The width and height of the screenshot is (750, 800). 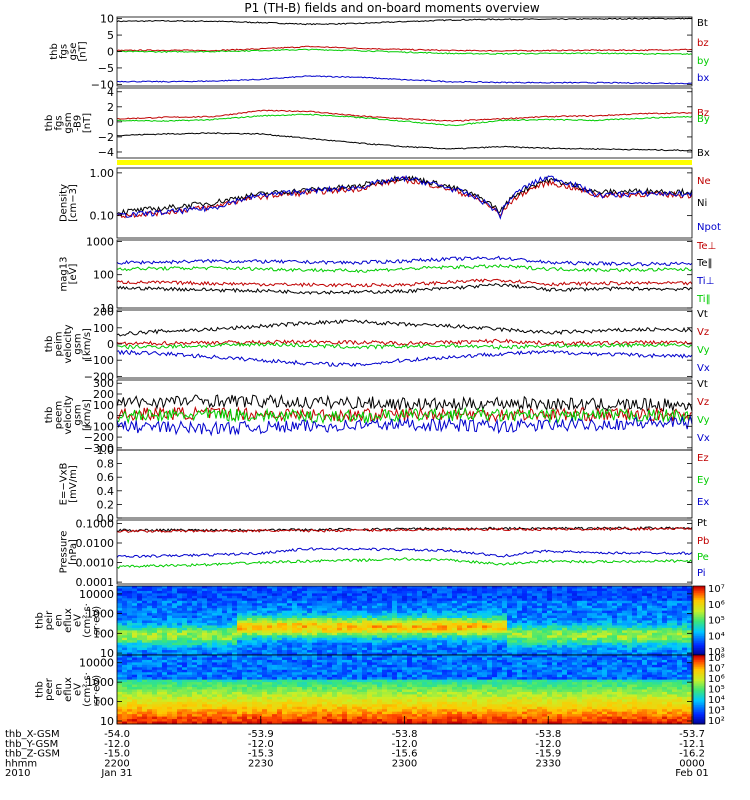 I want to click on series-line-Vx, so click(x=404, y=358).